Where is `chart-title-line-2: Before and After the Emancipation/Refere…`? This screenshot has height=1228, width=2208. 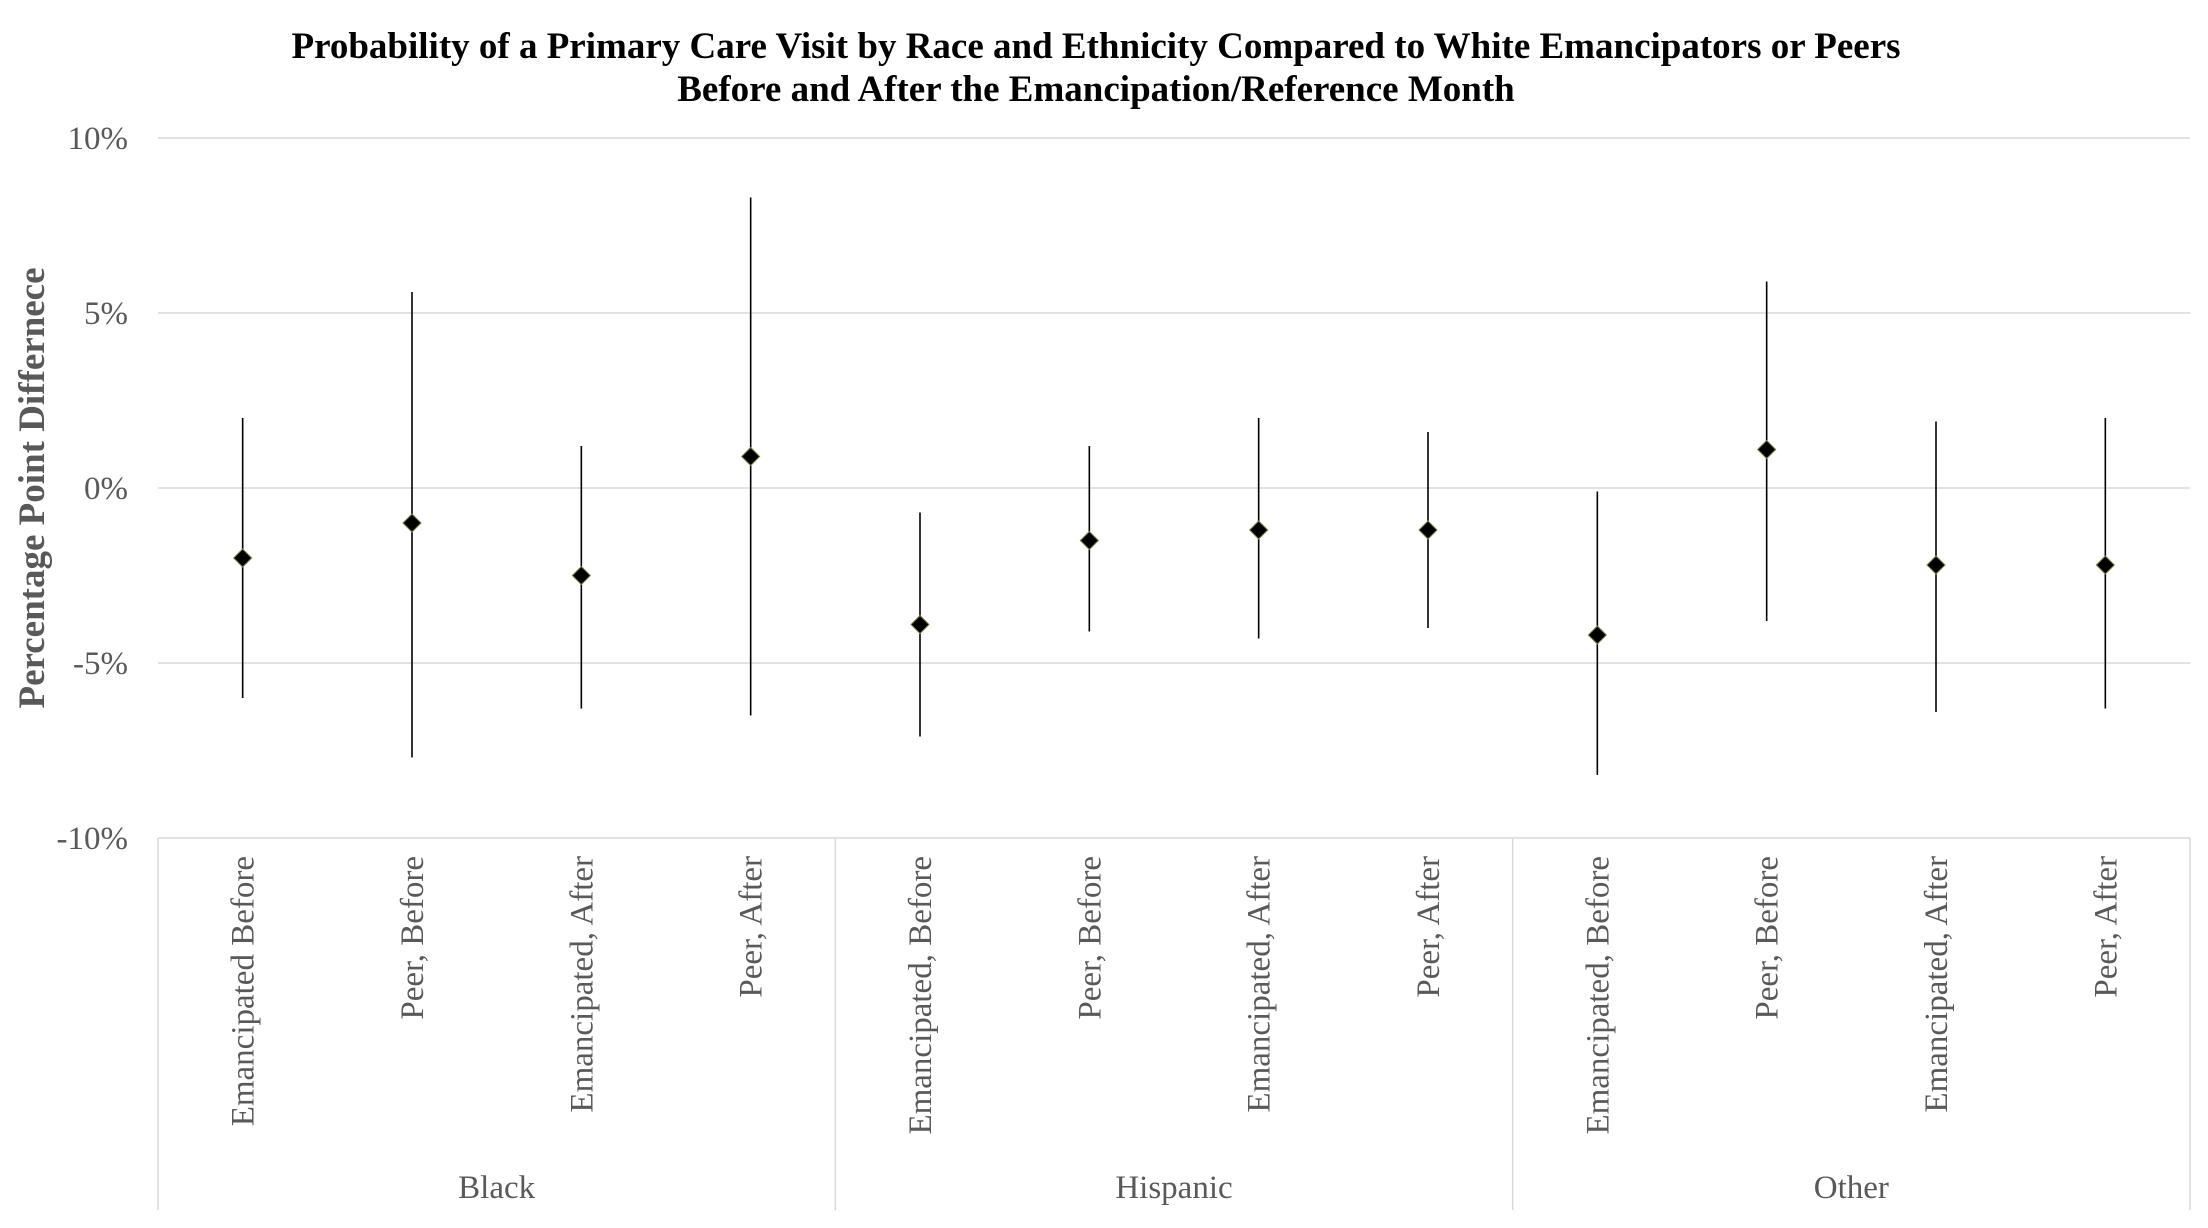 chart-title-line-2: Before and After the Emancipation/Refere… is located at coordinates (1096, 89).